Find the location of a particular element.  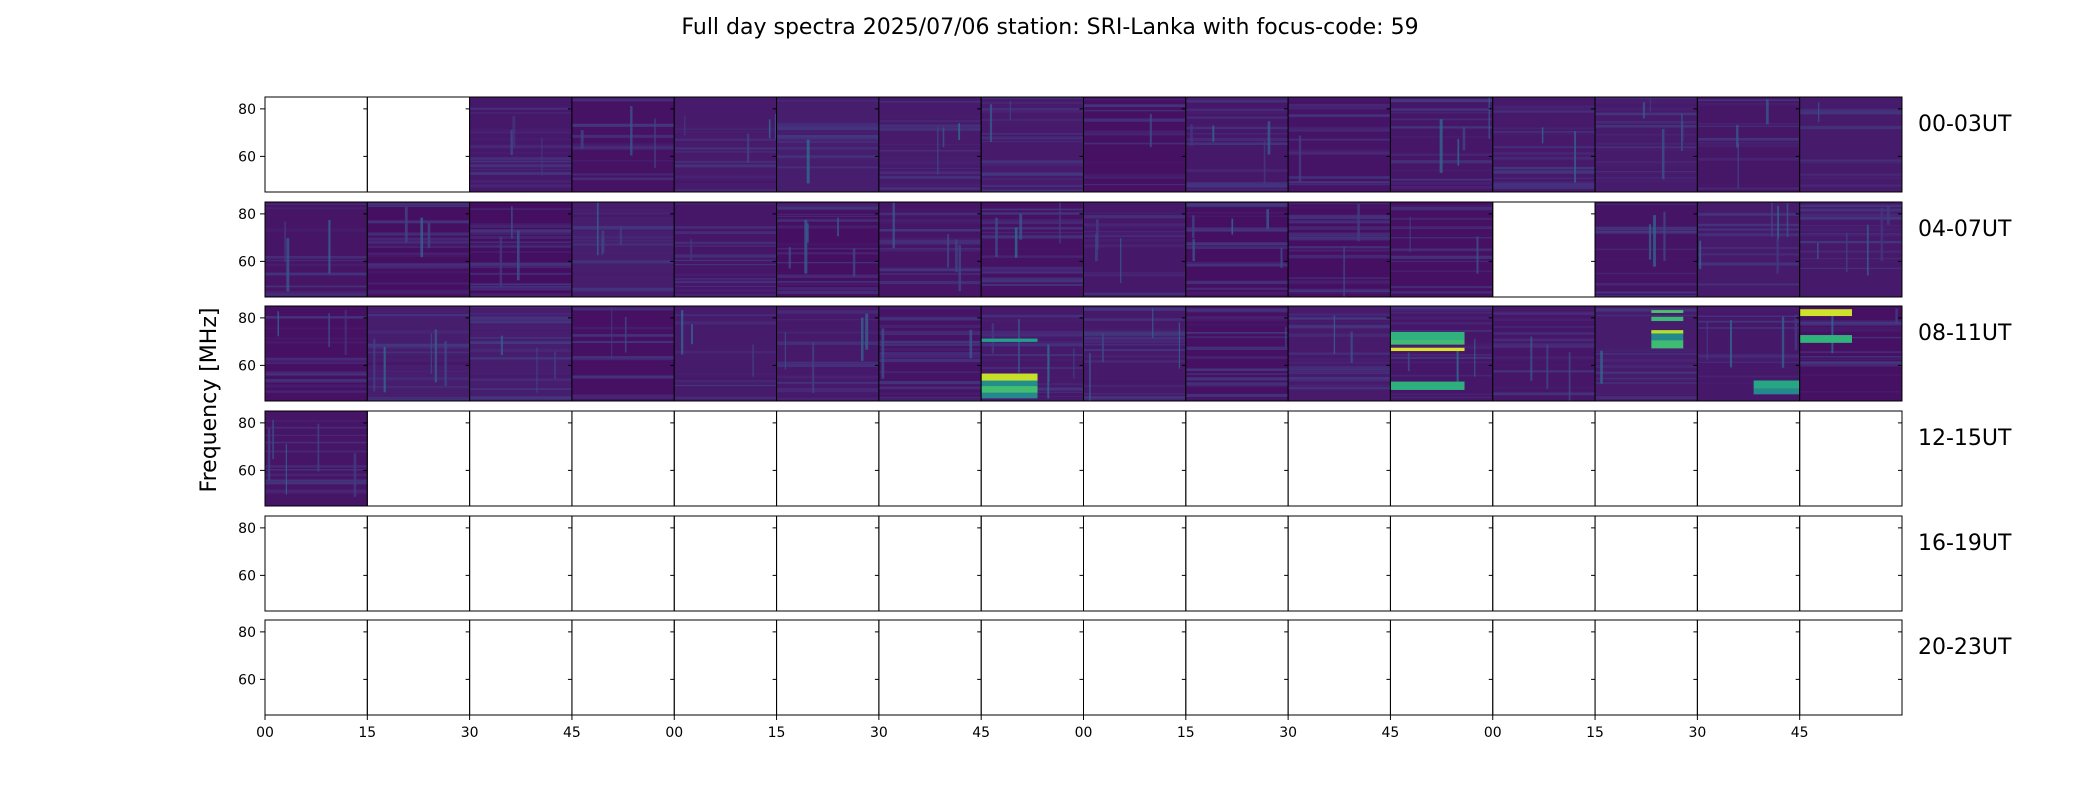

x-axis-ticks: 00 15 30 45 00 15 30 45 00 15 30 45 00 15 30 45 is located at coordinates (1032, 728).